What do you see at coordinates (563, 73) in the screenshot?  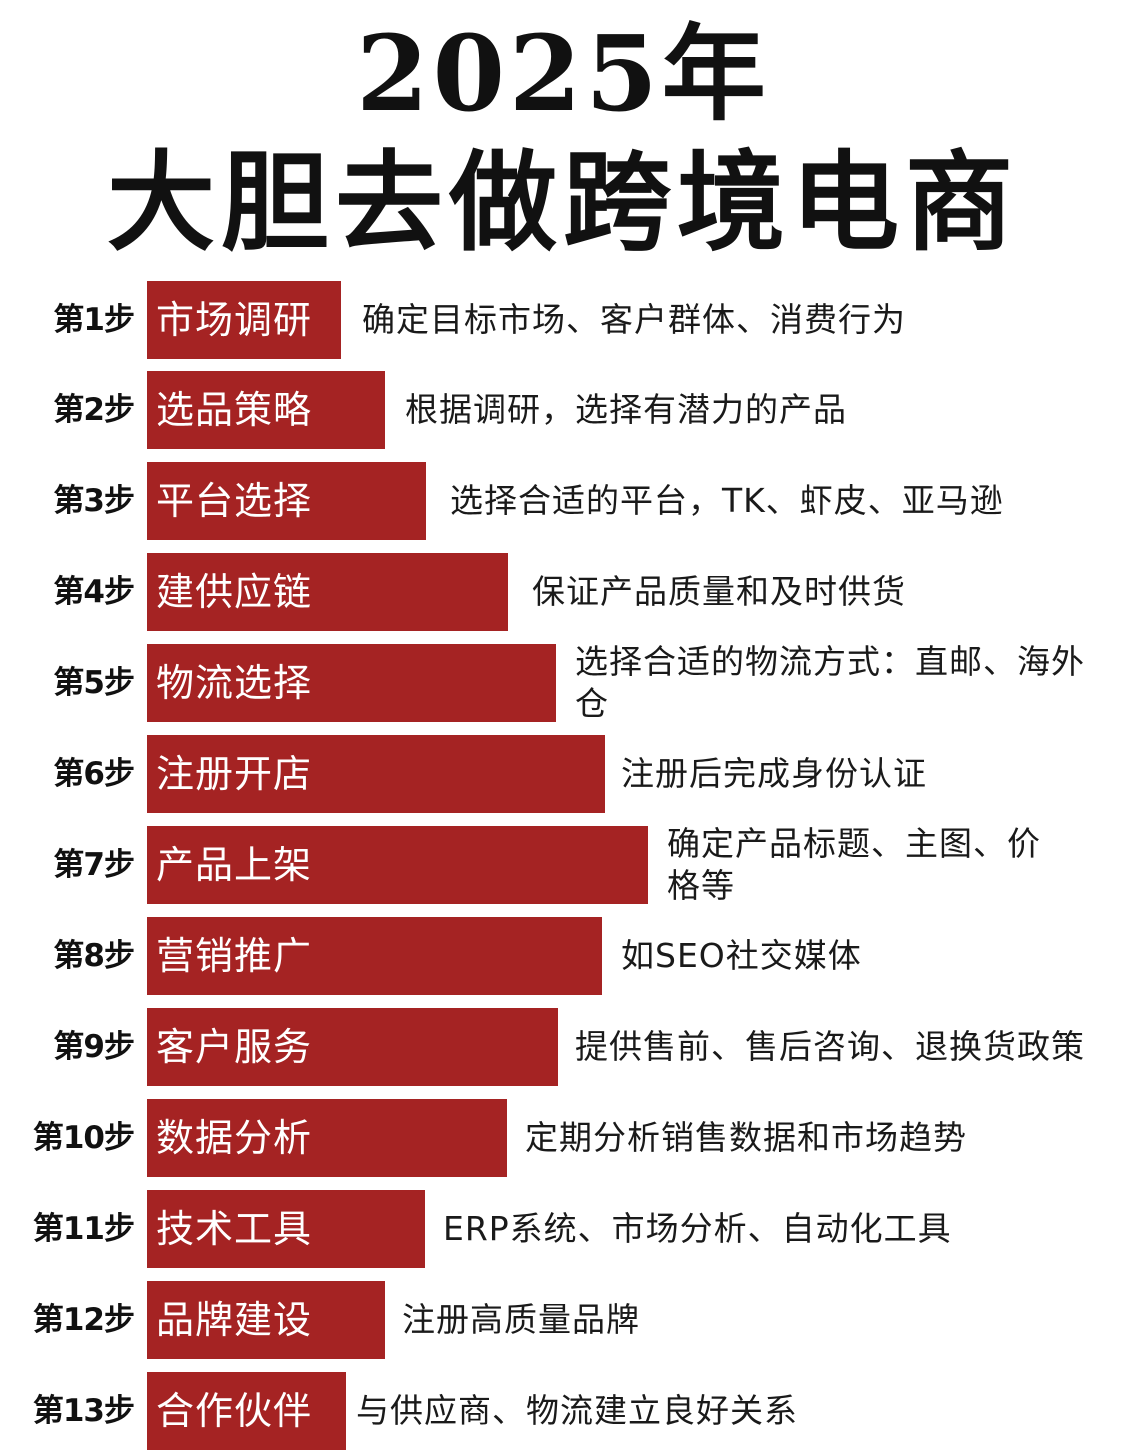 I see `title-year: 2025年` at bounding box center [563, 73].